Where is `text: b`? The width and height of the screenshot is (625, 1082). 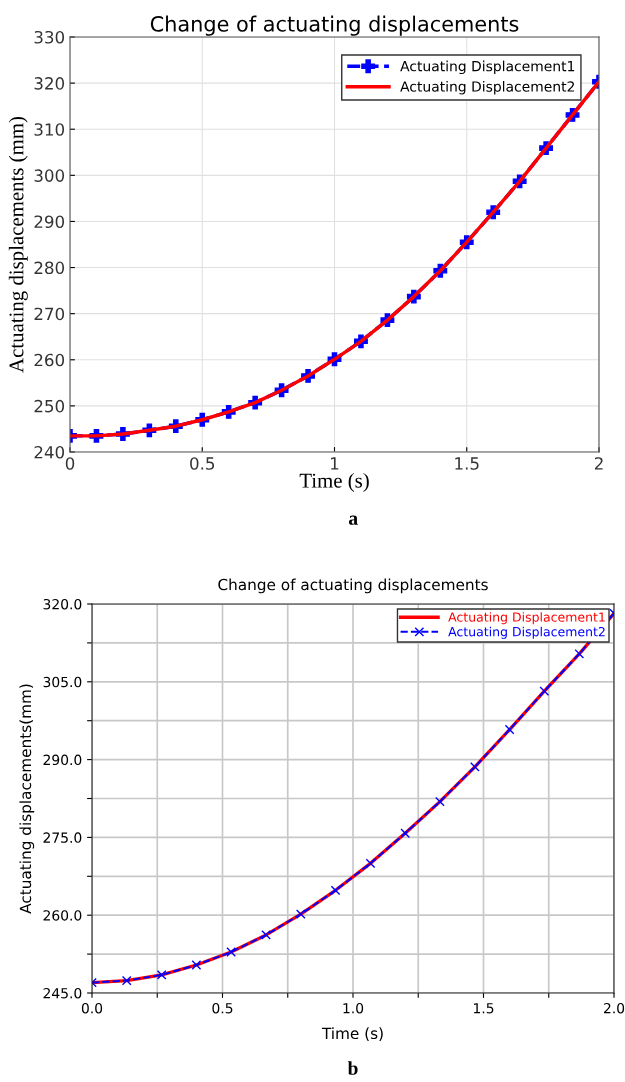 text: b is located at coordinates (352, 1068).